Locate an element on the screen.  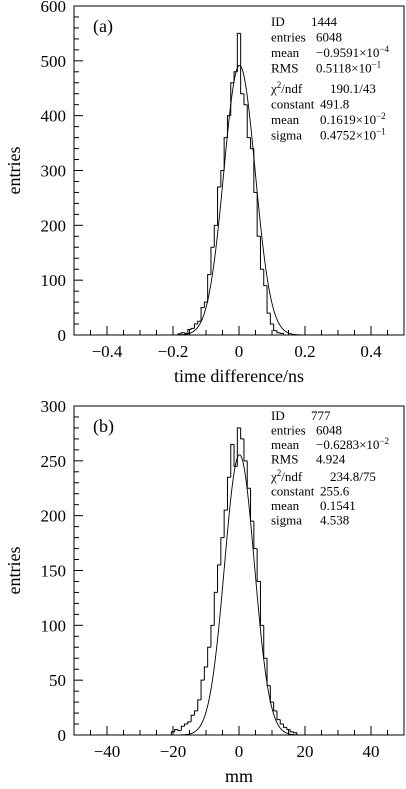
x-tick-label: 0.4 is located at coordinates (371, 351).